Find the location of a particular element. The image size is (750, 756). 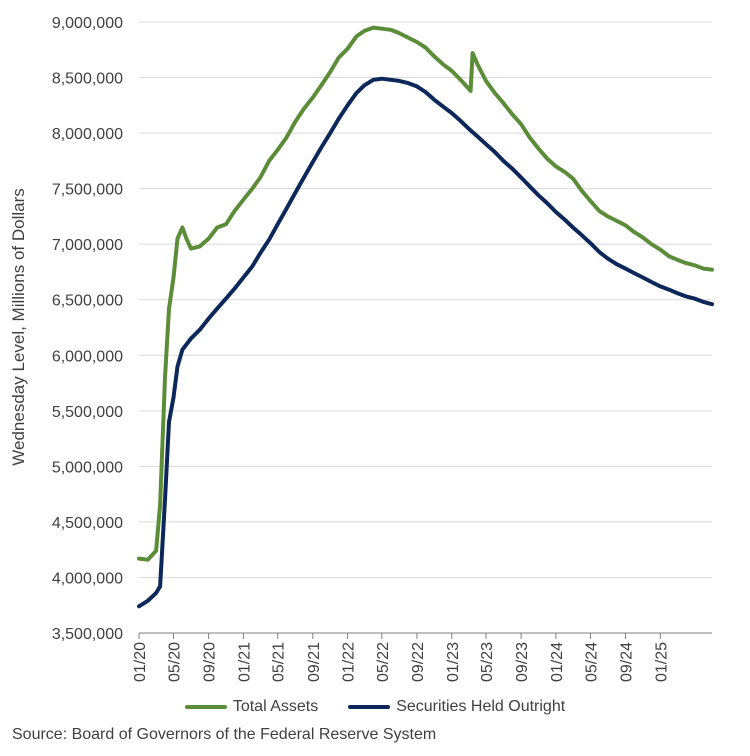

y-tick-label: 7,500,000 is located at coordinates (87, 190).